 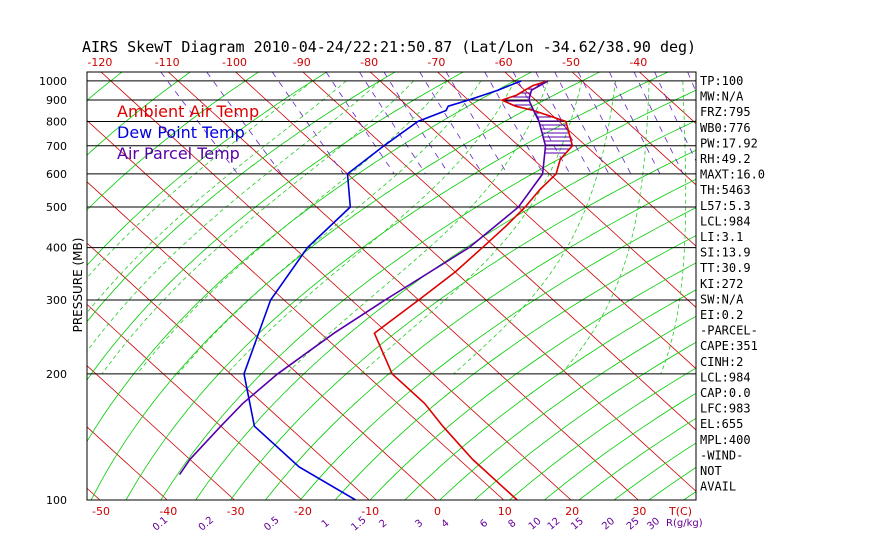 I want to click on pressure-tick-label: 100, so click(x=56, y=500).